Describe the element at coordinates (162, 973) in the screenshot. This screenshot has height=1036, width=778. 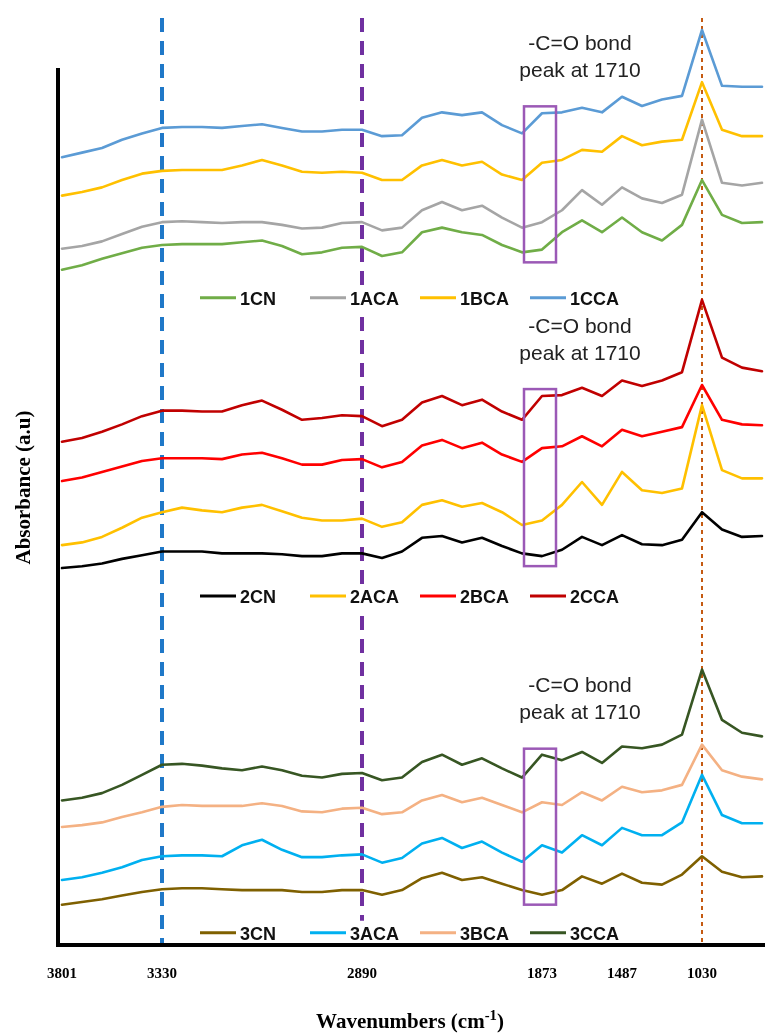
I see `x-tick-label: 3330` at that location.